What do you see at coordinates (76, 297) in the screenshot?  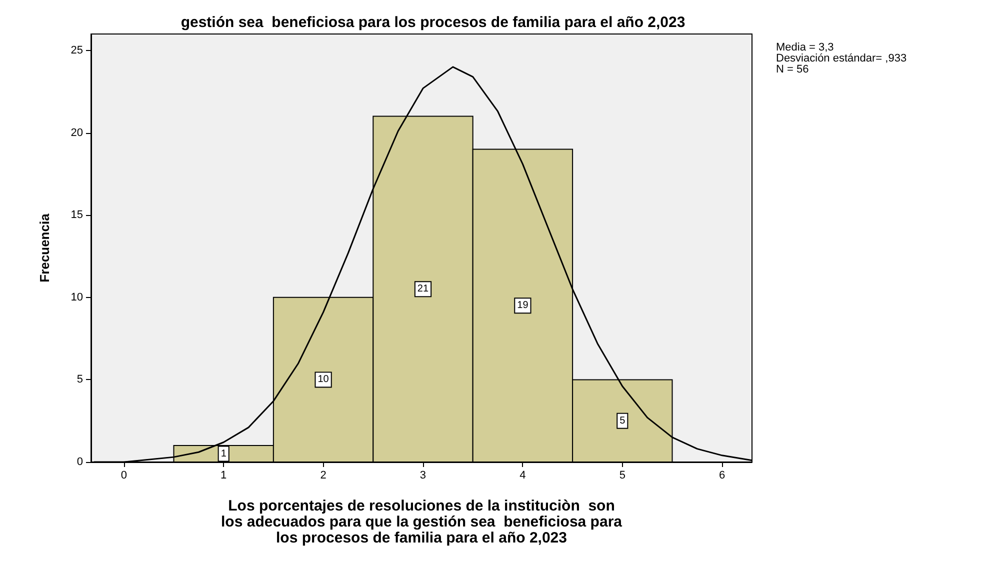 I see `y-tick-label: 10` at bounding box center [76, 297].